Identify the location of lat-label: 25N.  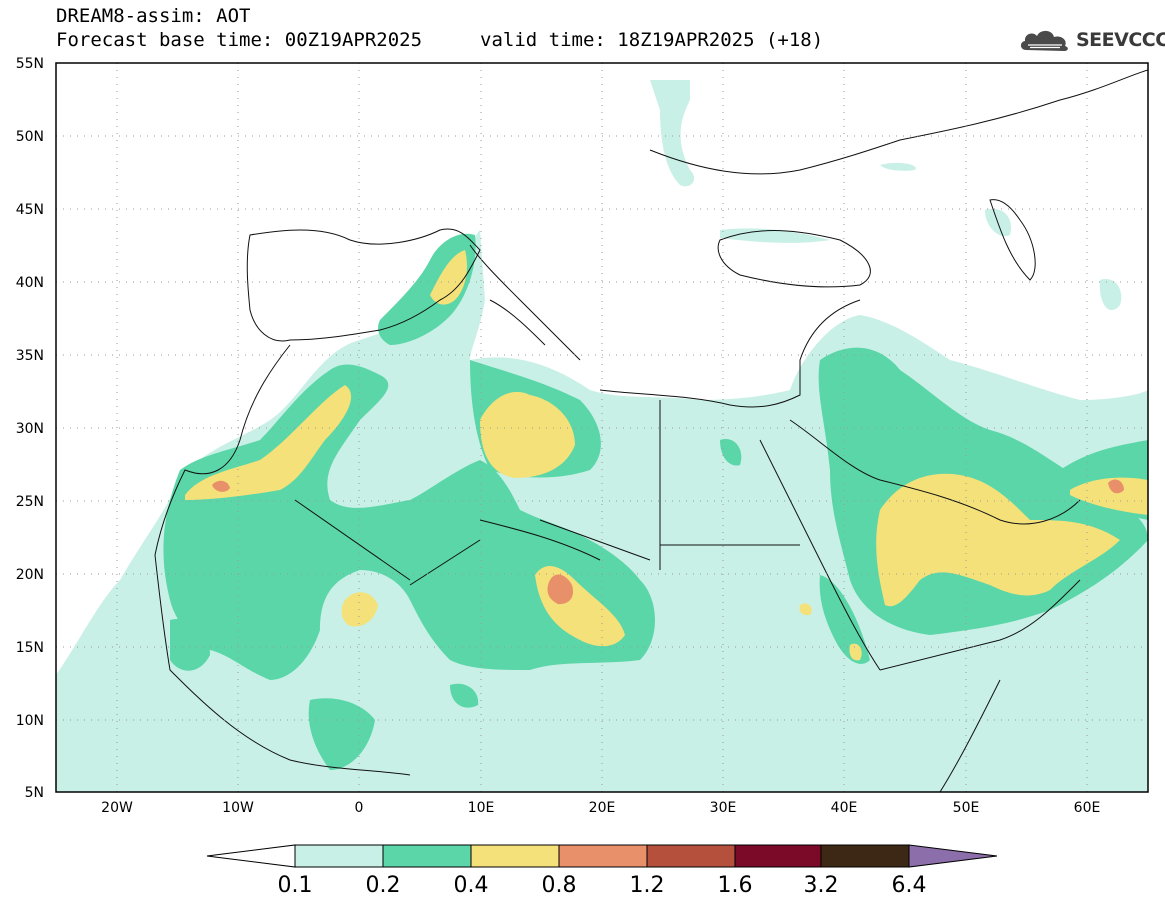
(30, 502).